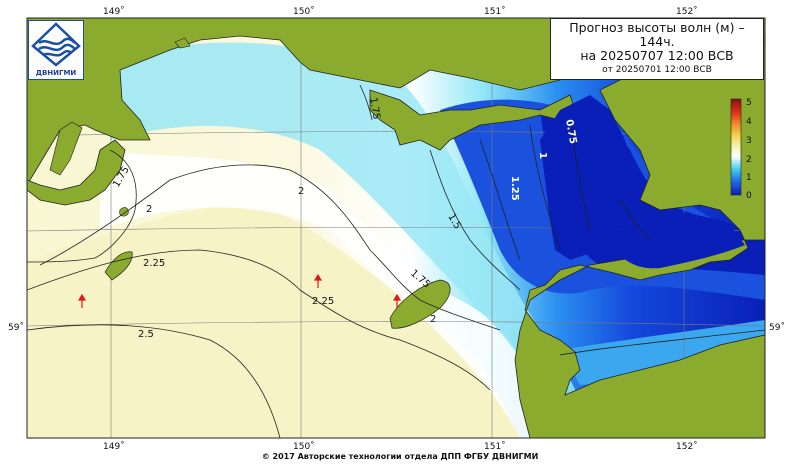 This screenshot has width=800, height=470. I want to click on top-tick-152: 152˚, so click(687, 11).